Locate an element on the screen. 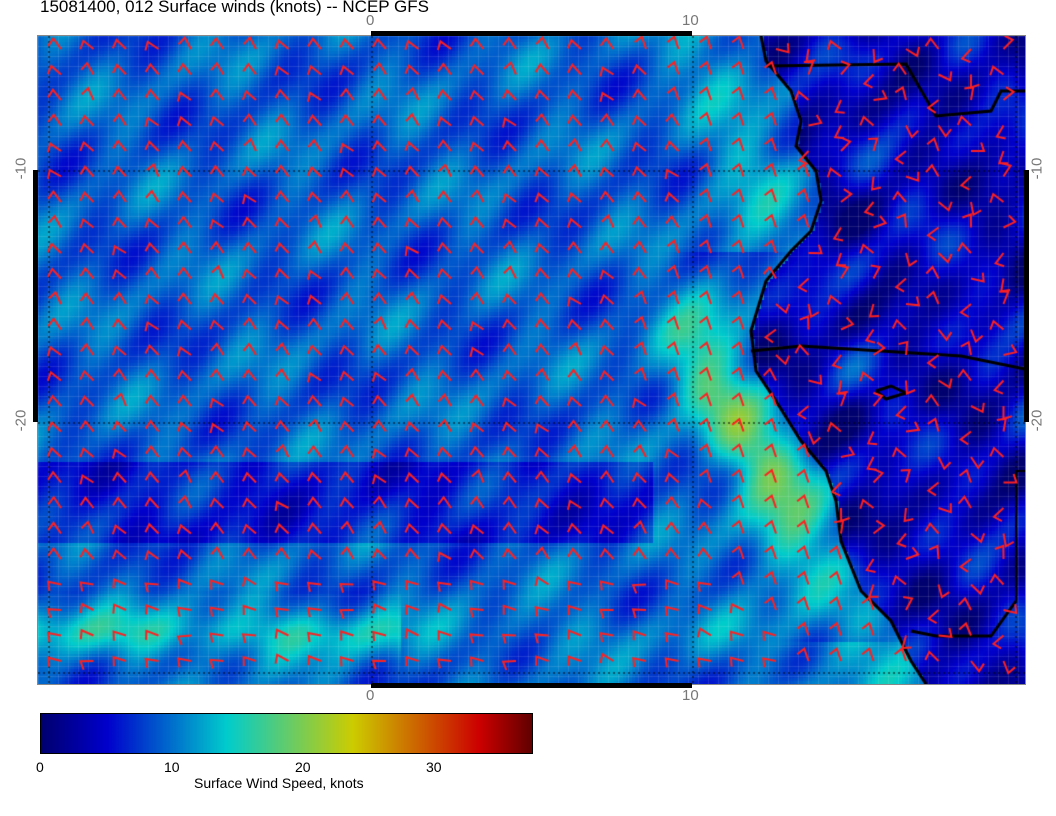  lat-tick-right-10: -10 is located at coordinates (1037, 168).